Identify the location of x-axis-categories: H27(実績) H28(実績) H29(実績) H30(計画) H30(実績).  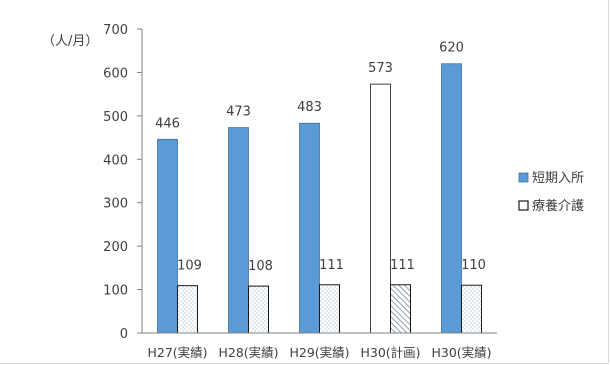
(319, 352).